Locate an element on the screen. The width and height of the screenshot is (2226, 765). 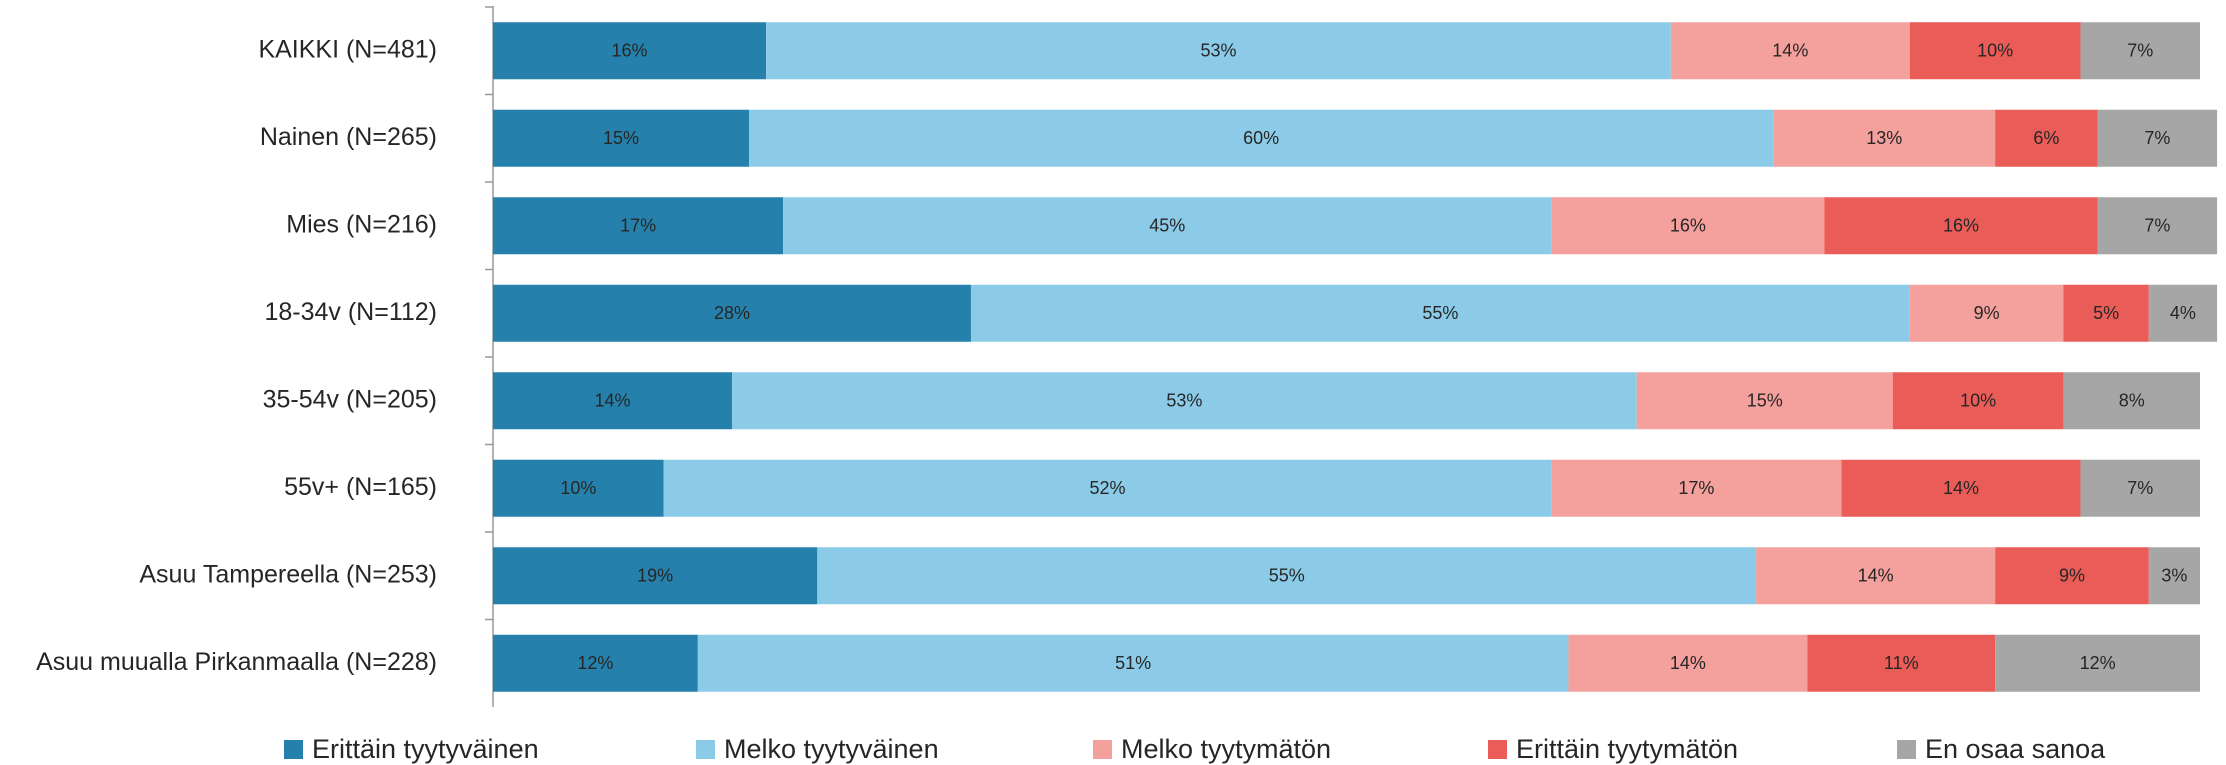
data-label: 5% is located at coordinates (2106, 313).